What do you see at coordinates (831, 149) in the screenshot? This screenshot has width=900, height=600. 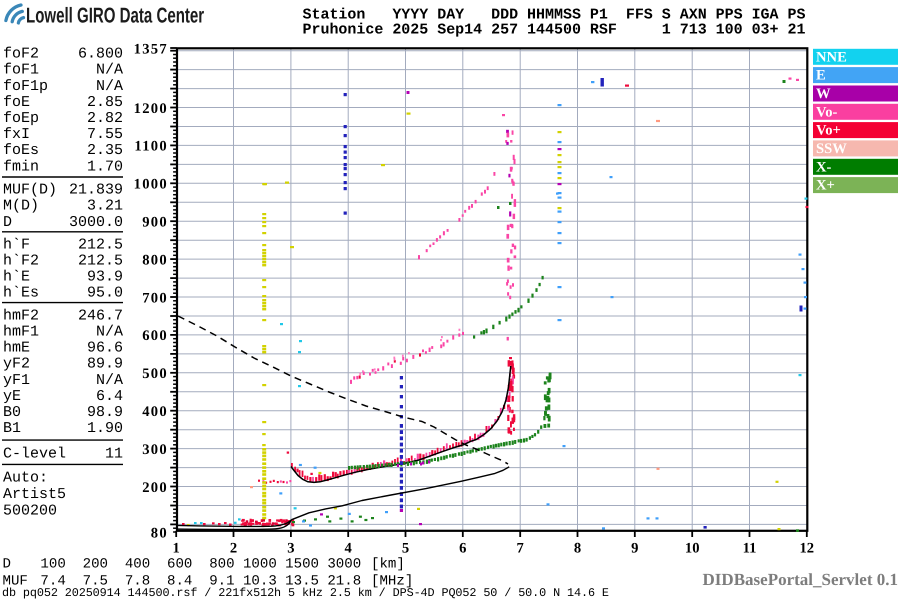 I see `svg-text: SSW` at bounding box center [831, 149].